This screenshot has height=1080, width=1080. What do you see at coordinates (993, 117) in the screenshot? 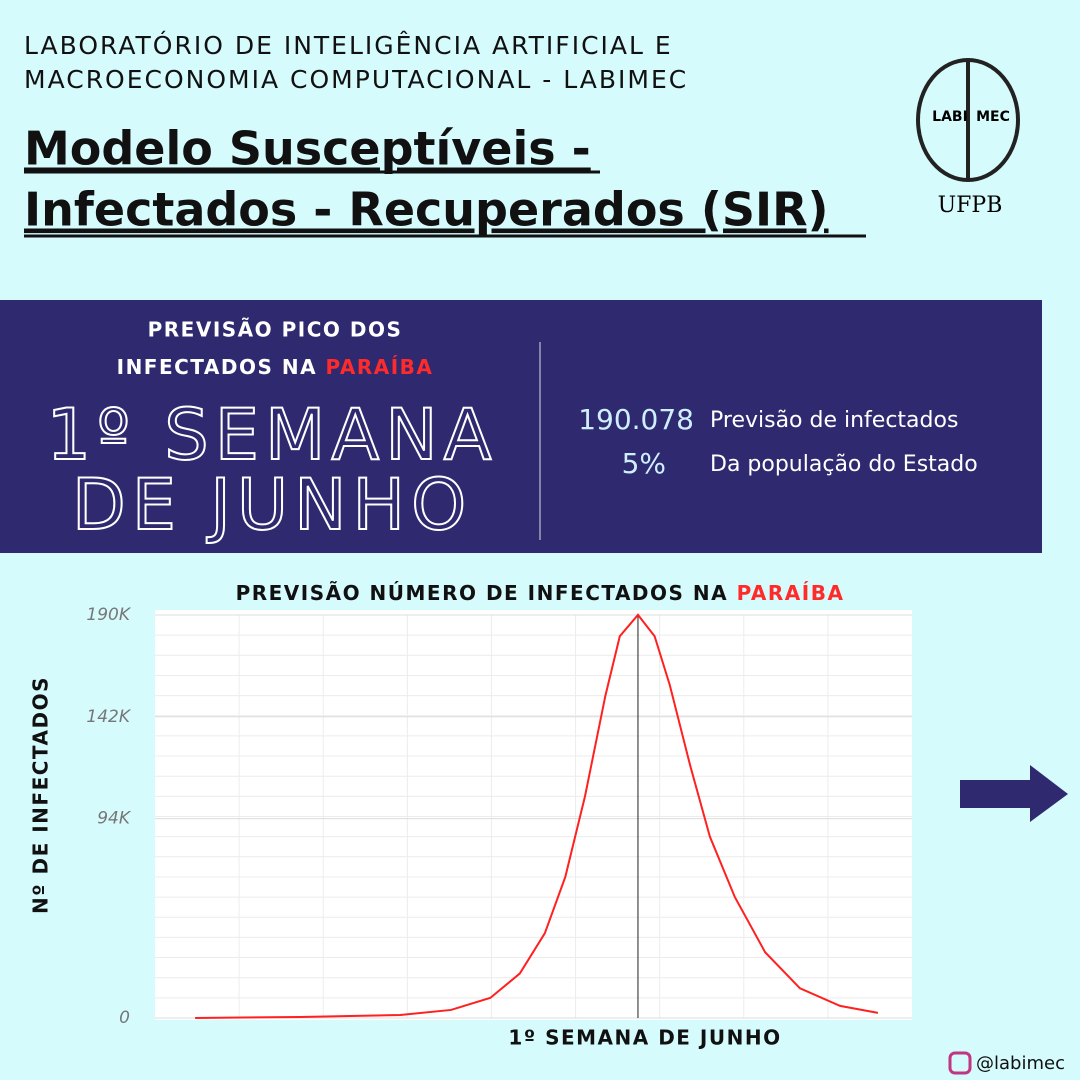
I see `logo-text: MEC` at bounding box center [993, 117].